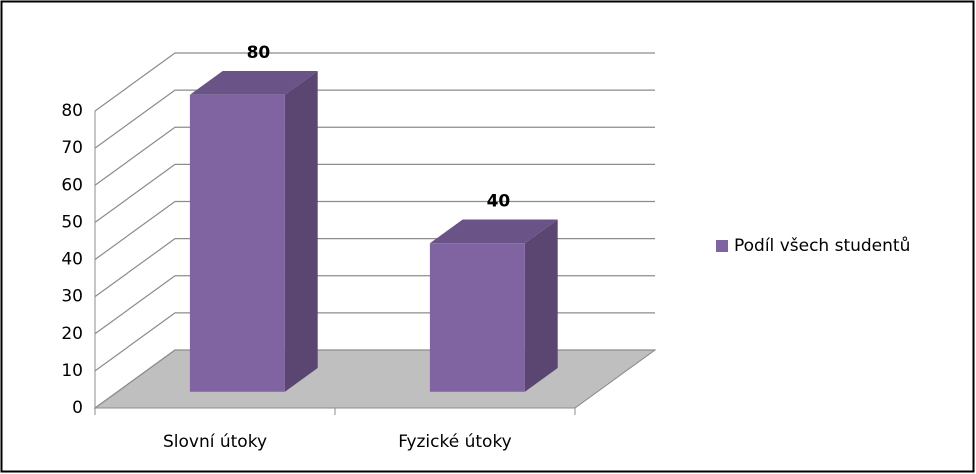 The image size is (976, 474). Describe the element at coordinates (72, 371) in the screenshot. I see `y-tick-label: 10` at that location.